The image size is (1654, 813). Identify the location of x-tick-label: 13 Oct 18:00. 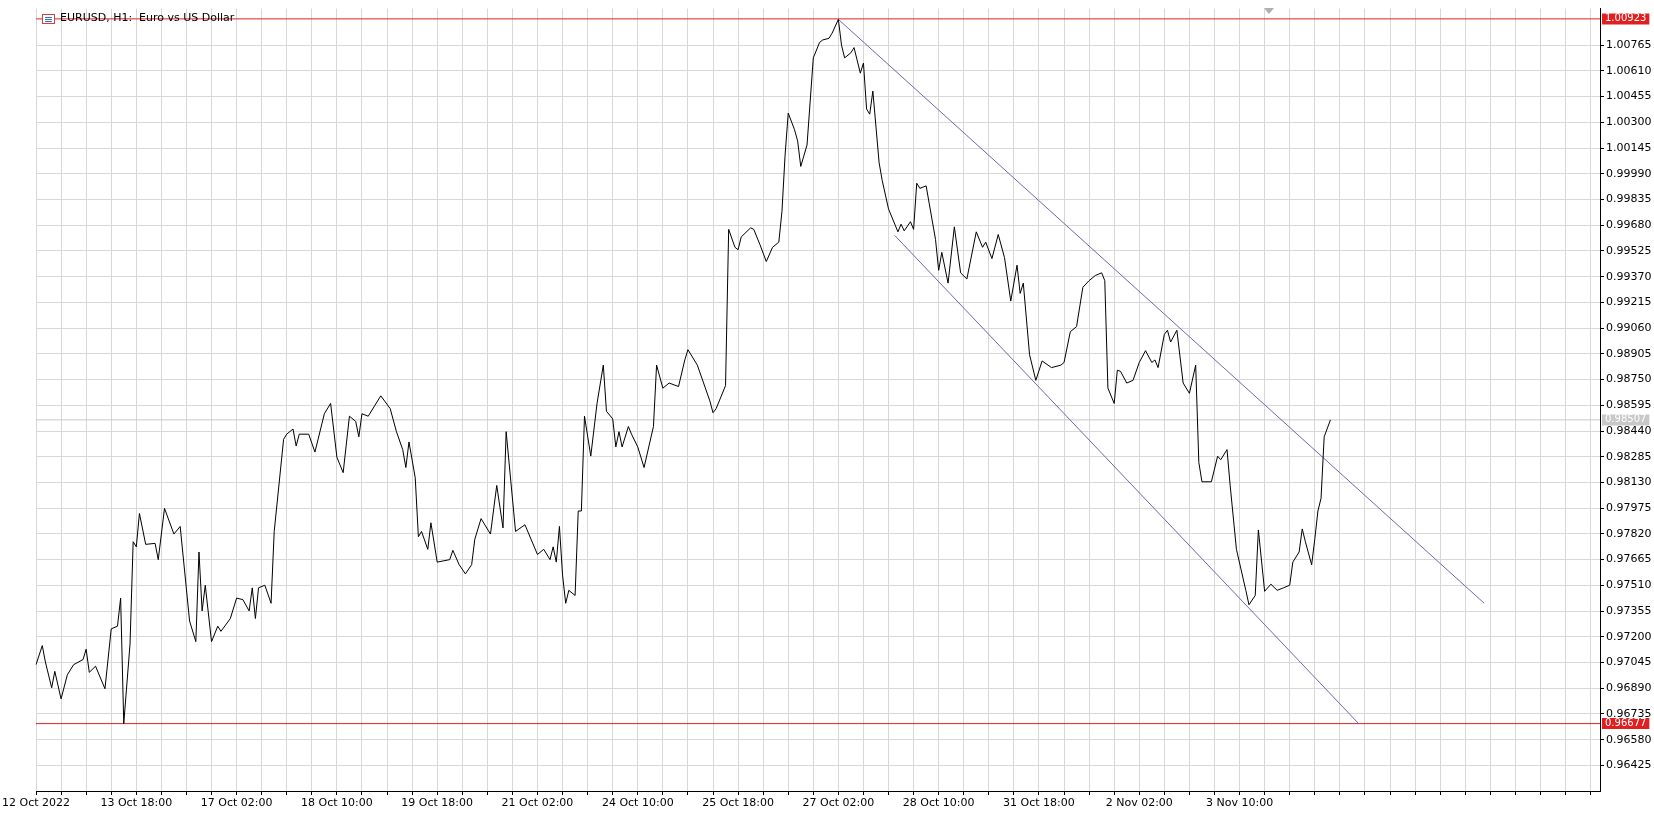
(136, 803).